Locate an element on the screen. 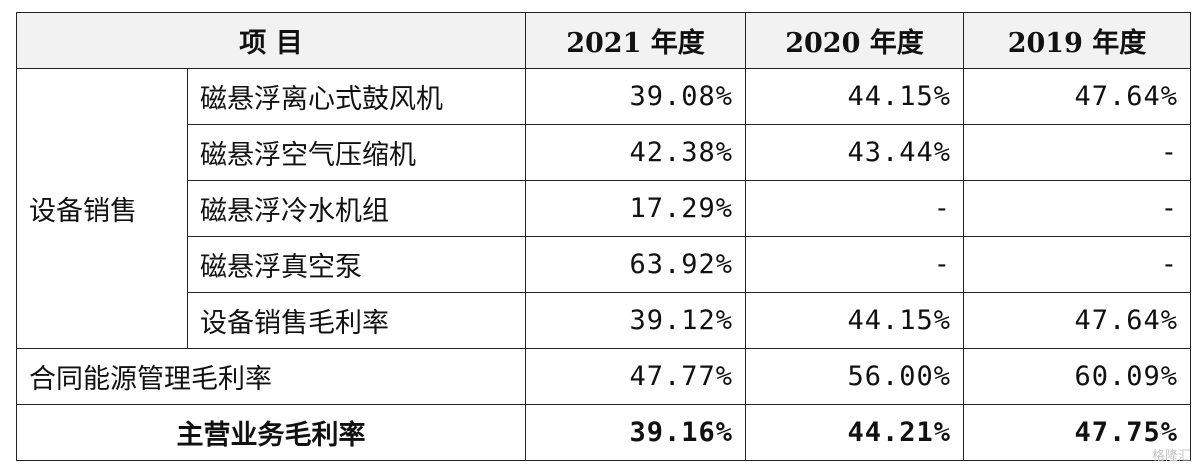 This screenshot has width=1197, height=468. row-label: 设备销售毛利率 is located at coordinates (356, 320).